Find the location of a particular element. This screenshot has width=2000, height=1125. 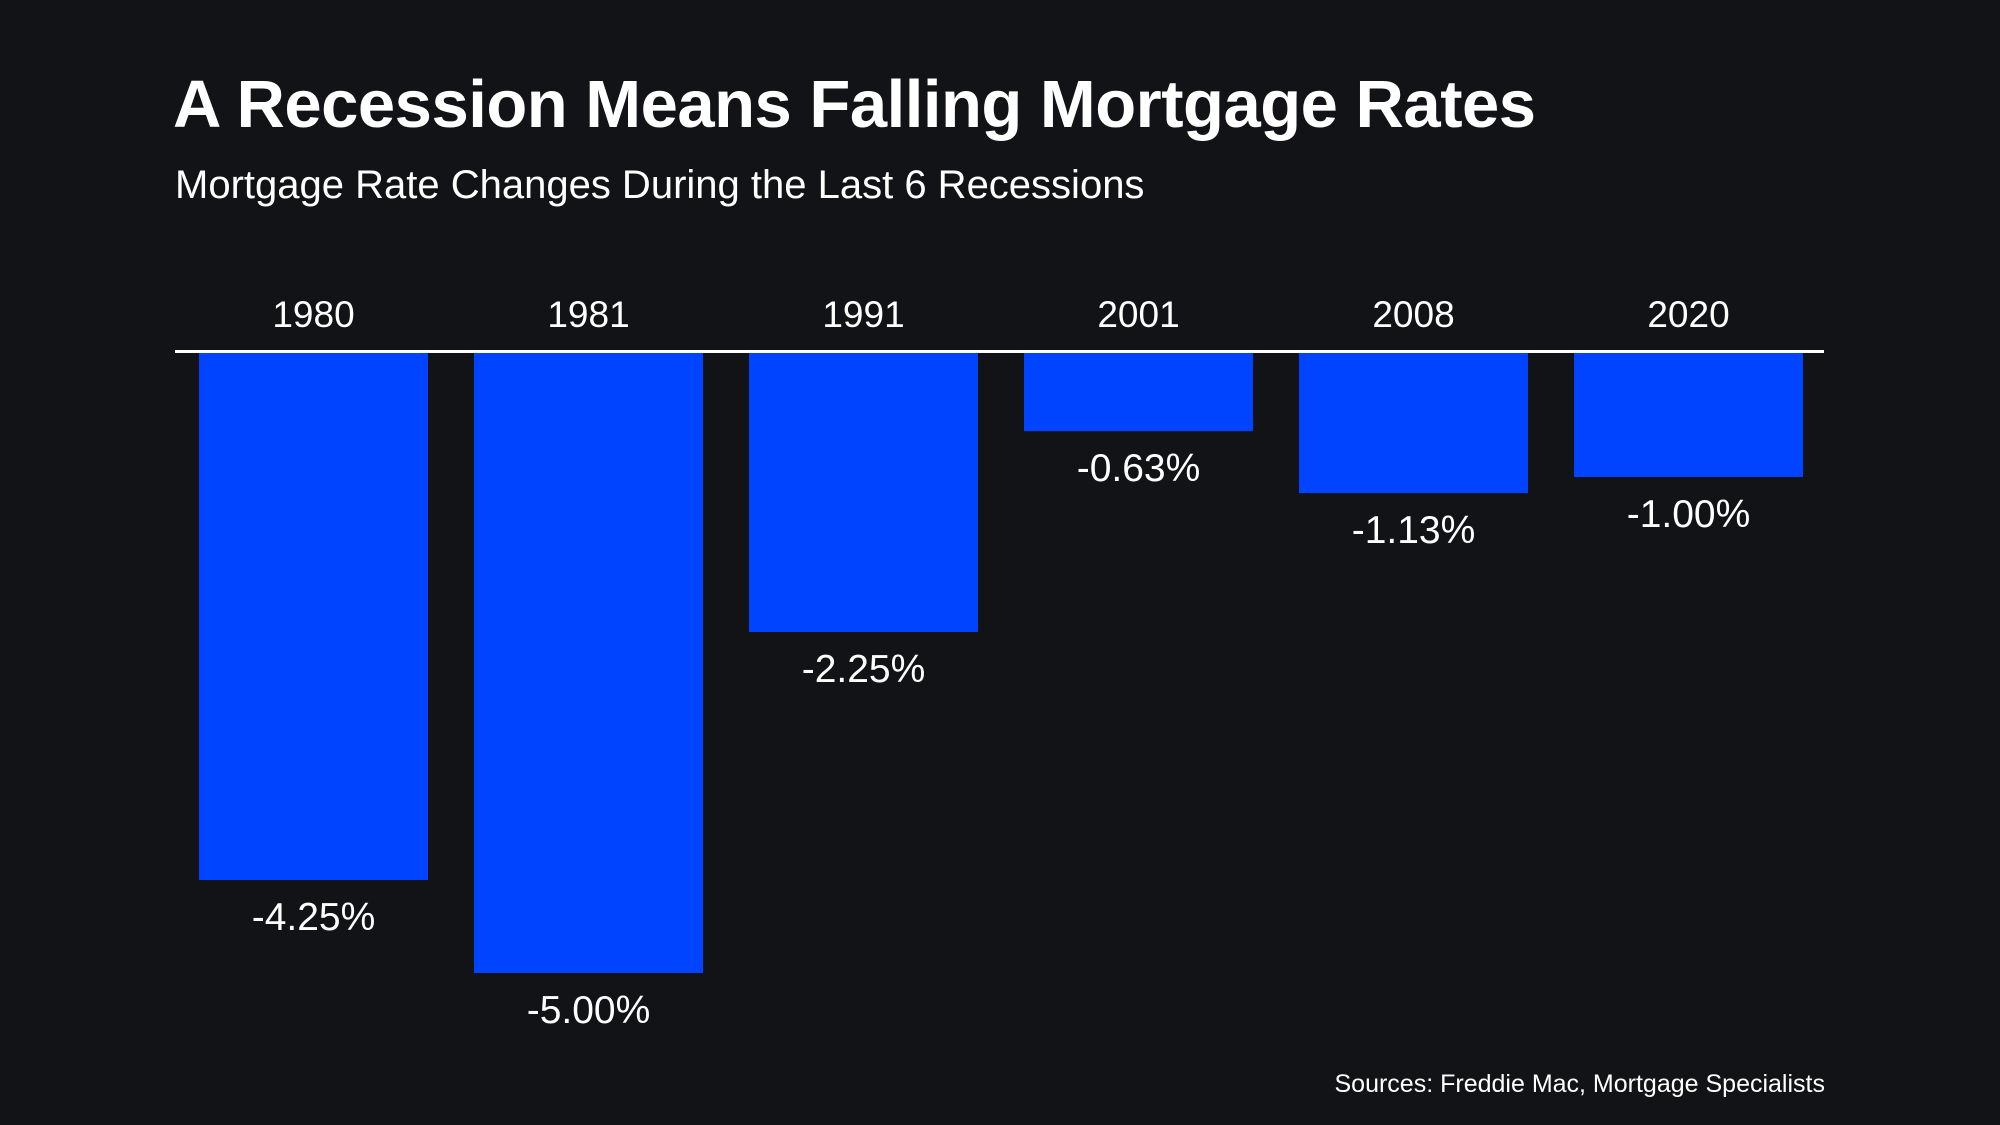

category-labels-group: 1980 1981 1991 2001 2008 2020 is located at coordinates (1000, 314).